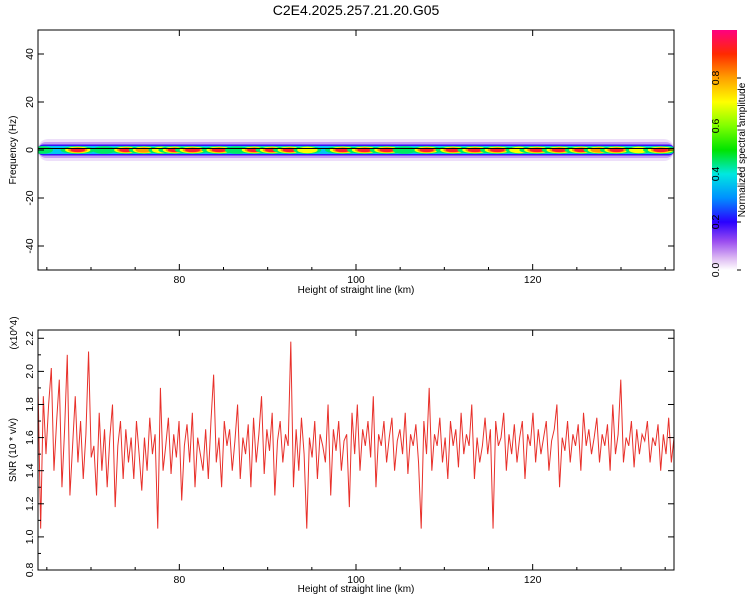  I want to click on colorbar-tick-label: 0.8, so click(716, 78).